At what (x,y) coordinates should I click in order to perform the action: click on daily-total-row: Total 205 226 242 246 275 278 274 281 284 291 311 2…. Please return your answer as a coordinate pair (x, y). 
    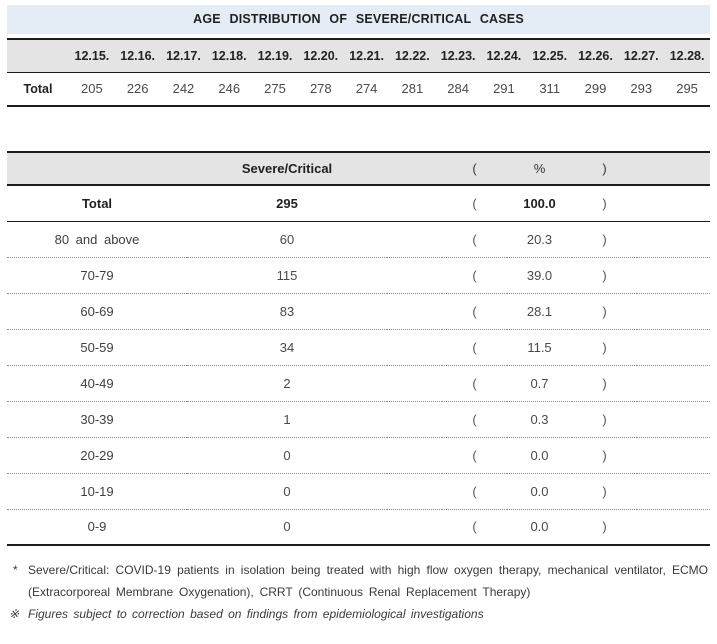
    Looking at the image, I should click on (358, 89).